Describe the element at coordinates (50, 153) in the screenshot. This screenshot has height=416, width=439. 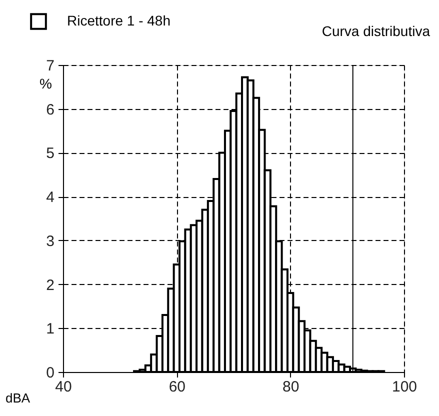
I see `y-tick-label: 5` at that location.